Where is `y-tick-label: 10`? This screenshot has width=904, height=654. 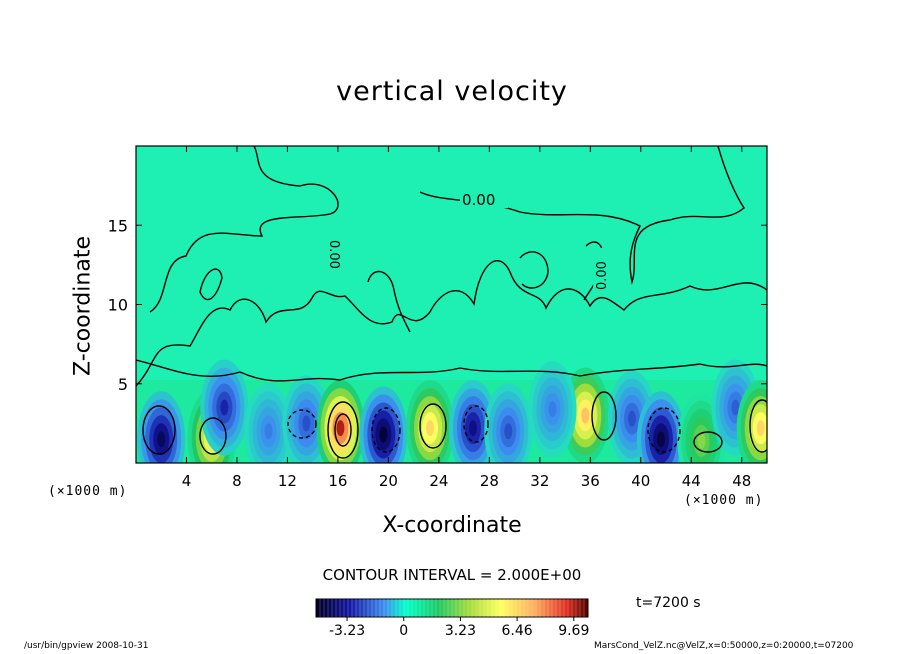
y-tick-label: 10 is located at coordinates (118, 305).